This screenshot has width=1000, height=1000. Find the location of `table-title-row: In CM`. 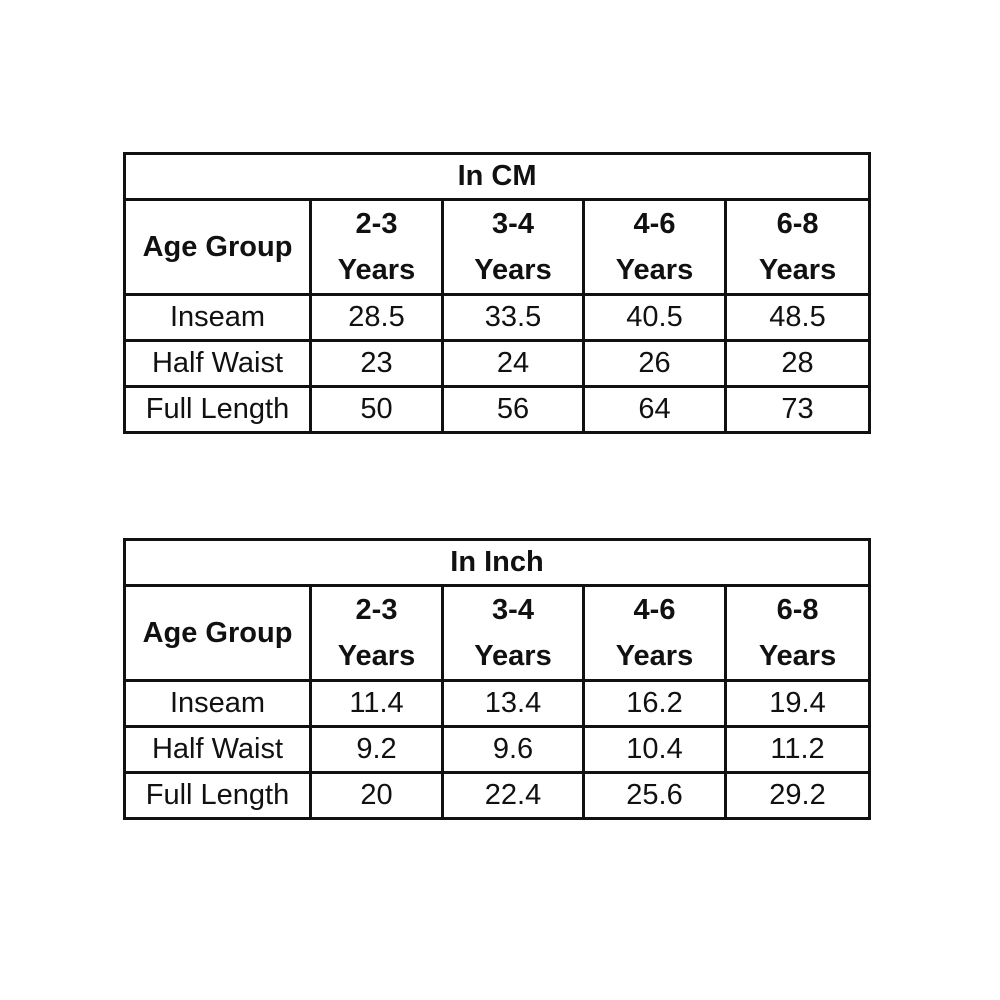

table-title-row: In CM is located at coordinates (497, 176).